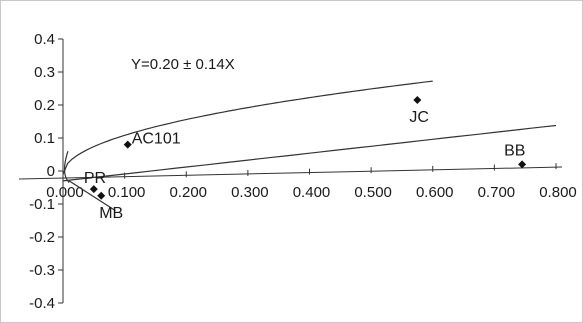 Image resolution: width=583 pixels, height=323 pixels. I want to click on x-tick-label: 0.200, so click(188, 192).